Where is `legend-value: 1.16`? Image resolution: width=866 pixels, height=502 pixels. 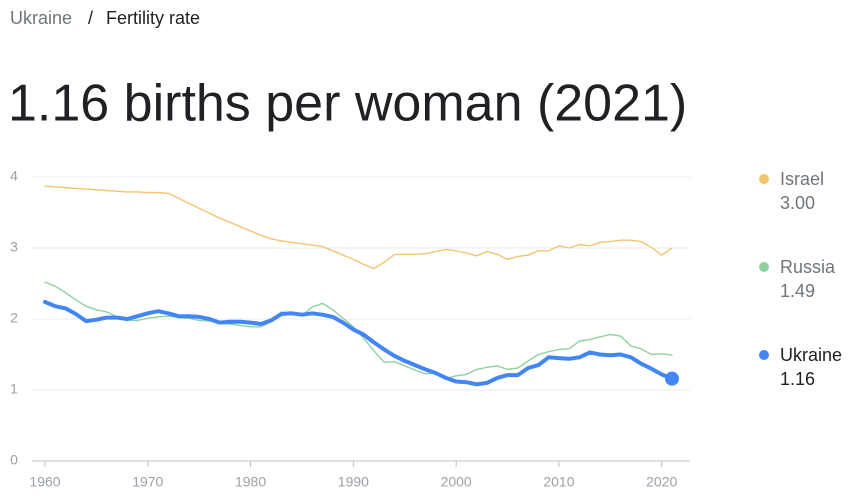
legend-value: 1.16 is located at coordinates (797, 379).